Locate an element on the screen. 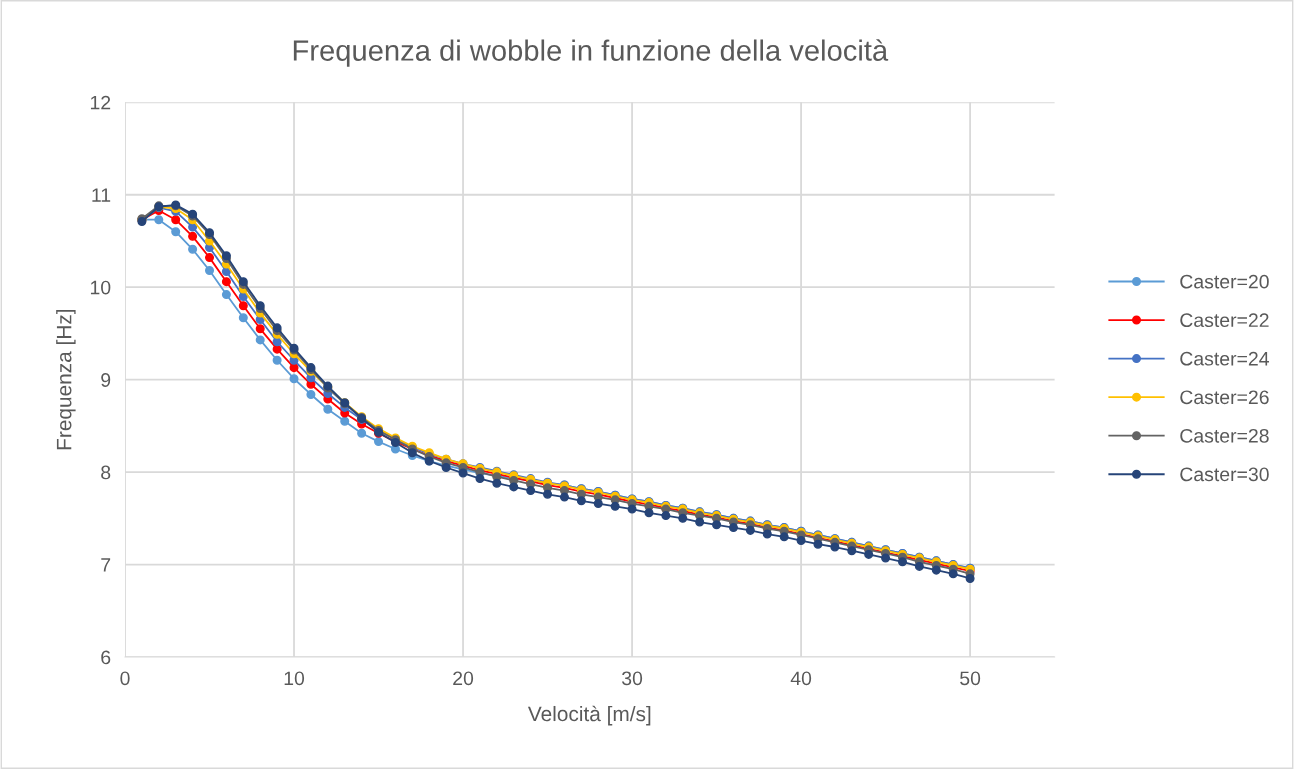 Image resolution: width=1294 pixels, height=769 pixels. y-tick-label: 6 is located at coordinates (106, 657).